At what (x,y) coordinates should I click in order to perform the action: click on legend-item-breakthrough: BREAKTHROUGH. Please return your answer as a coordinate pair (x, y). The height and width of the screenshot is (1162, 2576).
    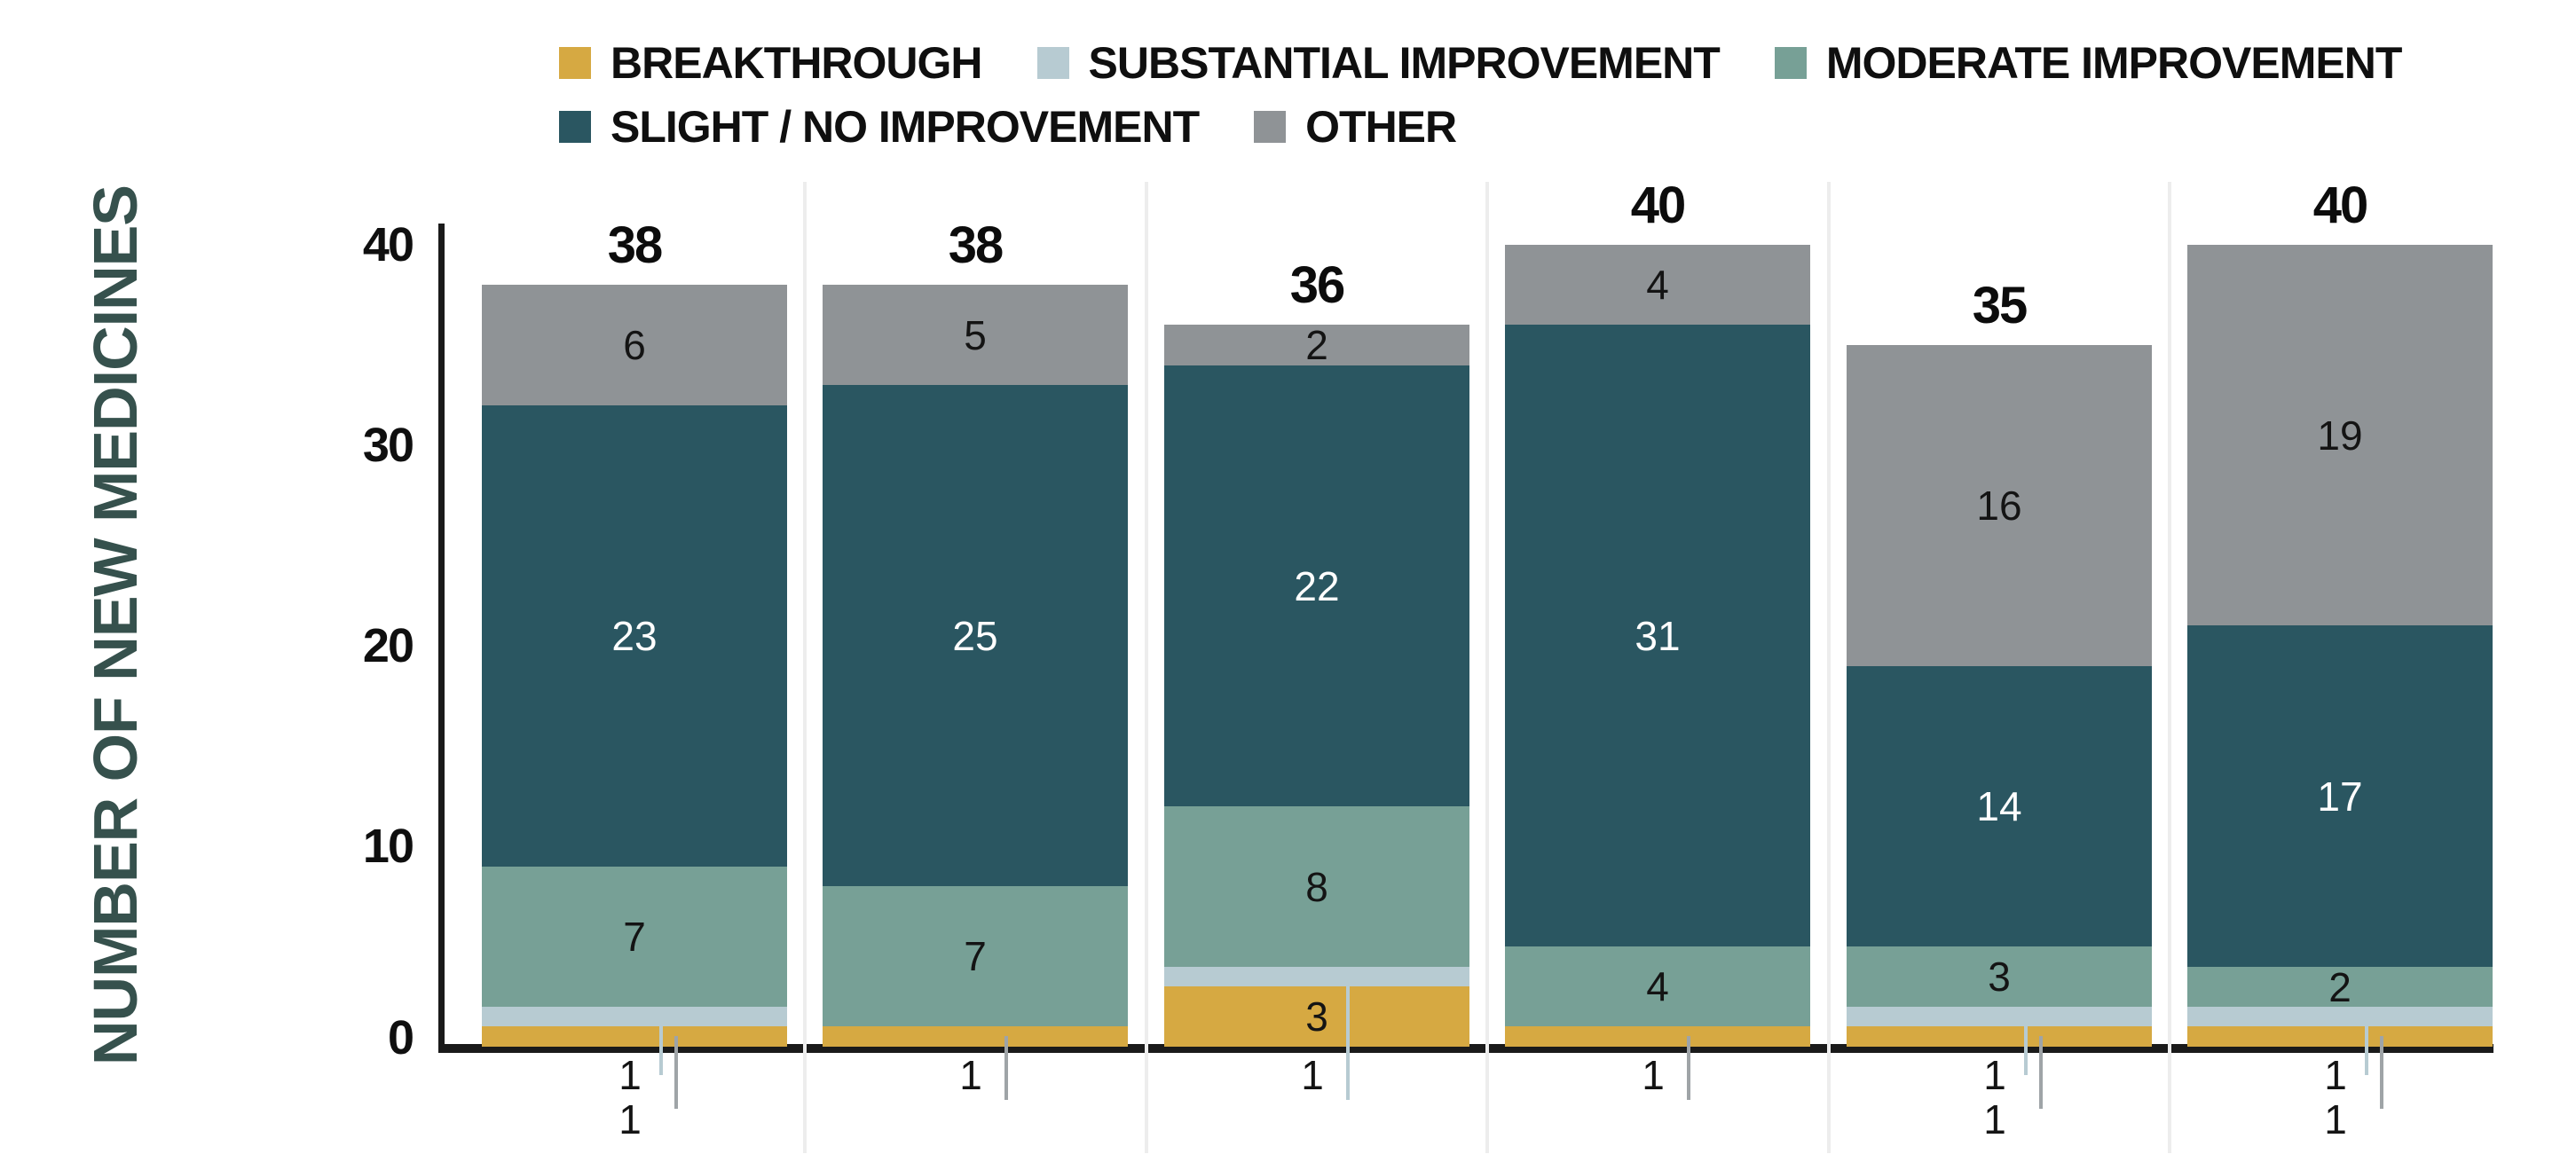
    Looking at the image, I should click on (771, 63).